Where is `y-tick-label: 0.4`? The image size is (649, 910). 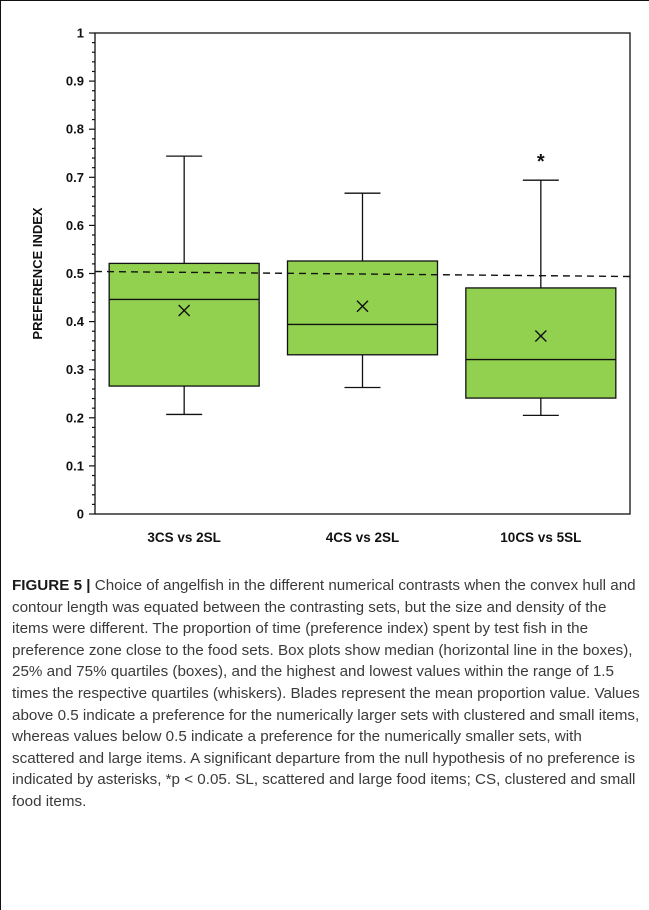 y-tick-label: 0.4 is located at coordinates (75, 321).